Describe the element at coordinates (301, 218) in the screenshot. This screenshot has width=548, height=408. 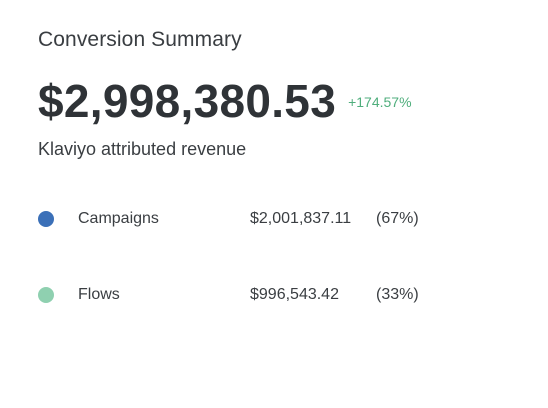
I see `campaigns-amount: $2,001,837.11` at that location.